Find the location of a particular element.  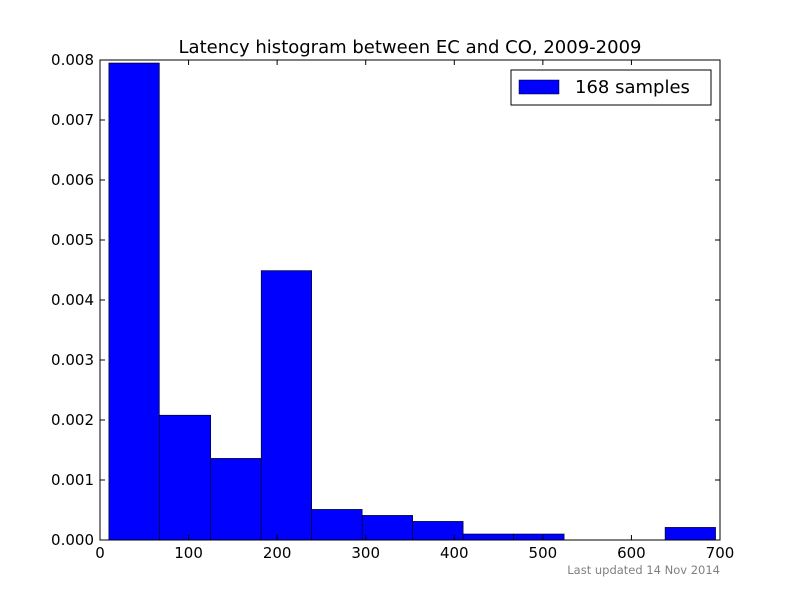

y-tick-label: 0.000 is located at coordinates (72, 540).